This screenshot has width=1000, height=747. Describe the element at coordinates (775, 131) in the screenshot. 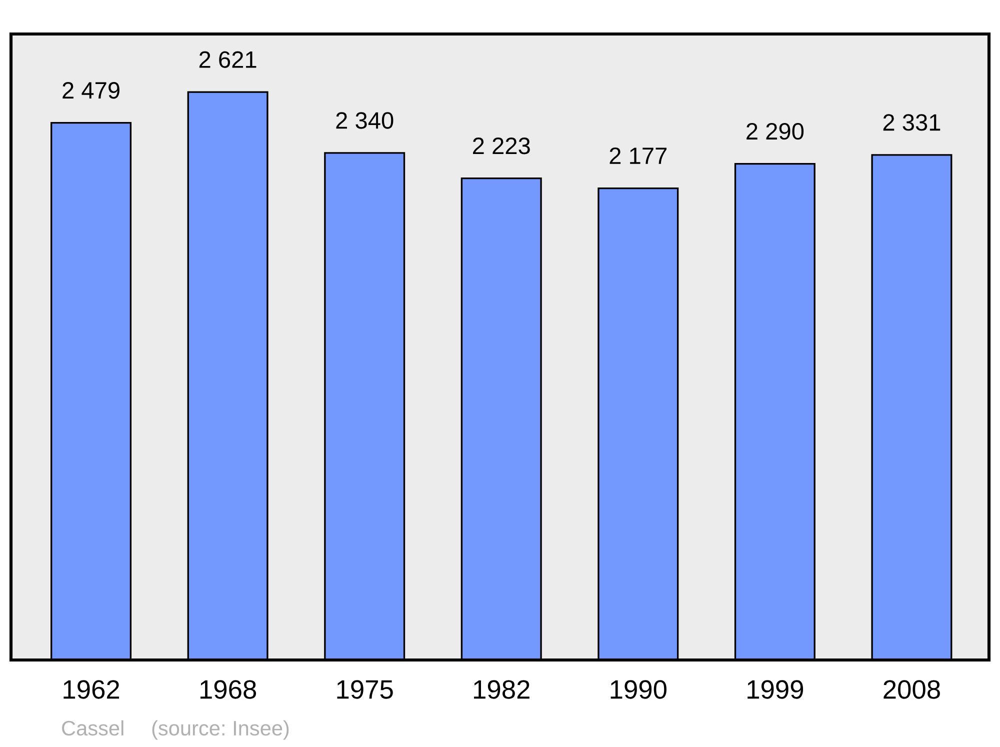

I see `data-label: 2 290` at that location.